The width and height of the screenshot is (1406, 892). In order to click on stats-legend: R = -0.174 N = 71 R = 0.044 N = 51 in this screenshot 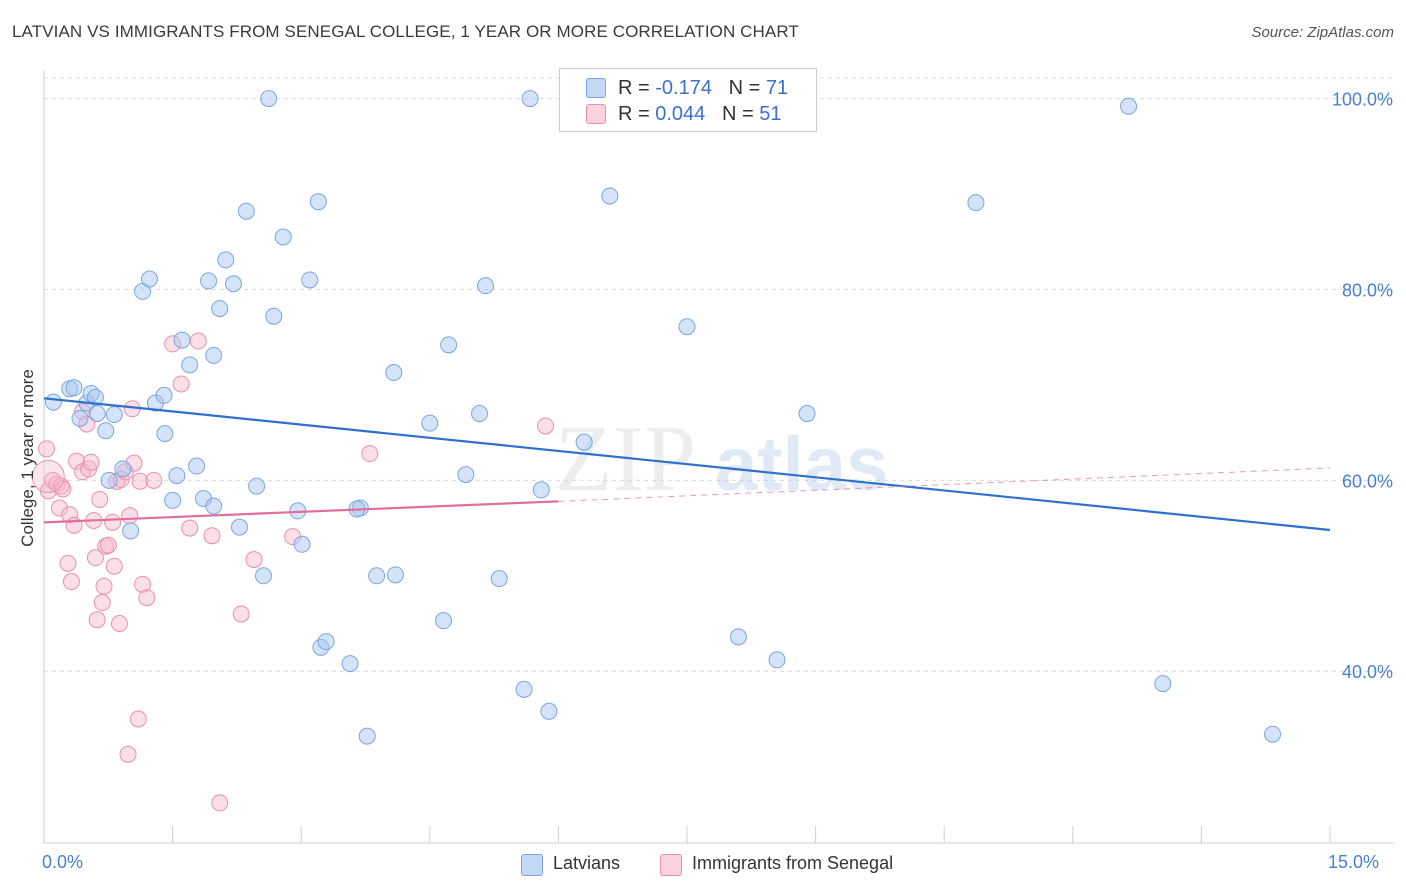, I will do `click(688, 100)`.